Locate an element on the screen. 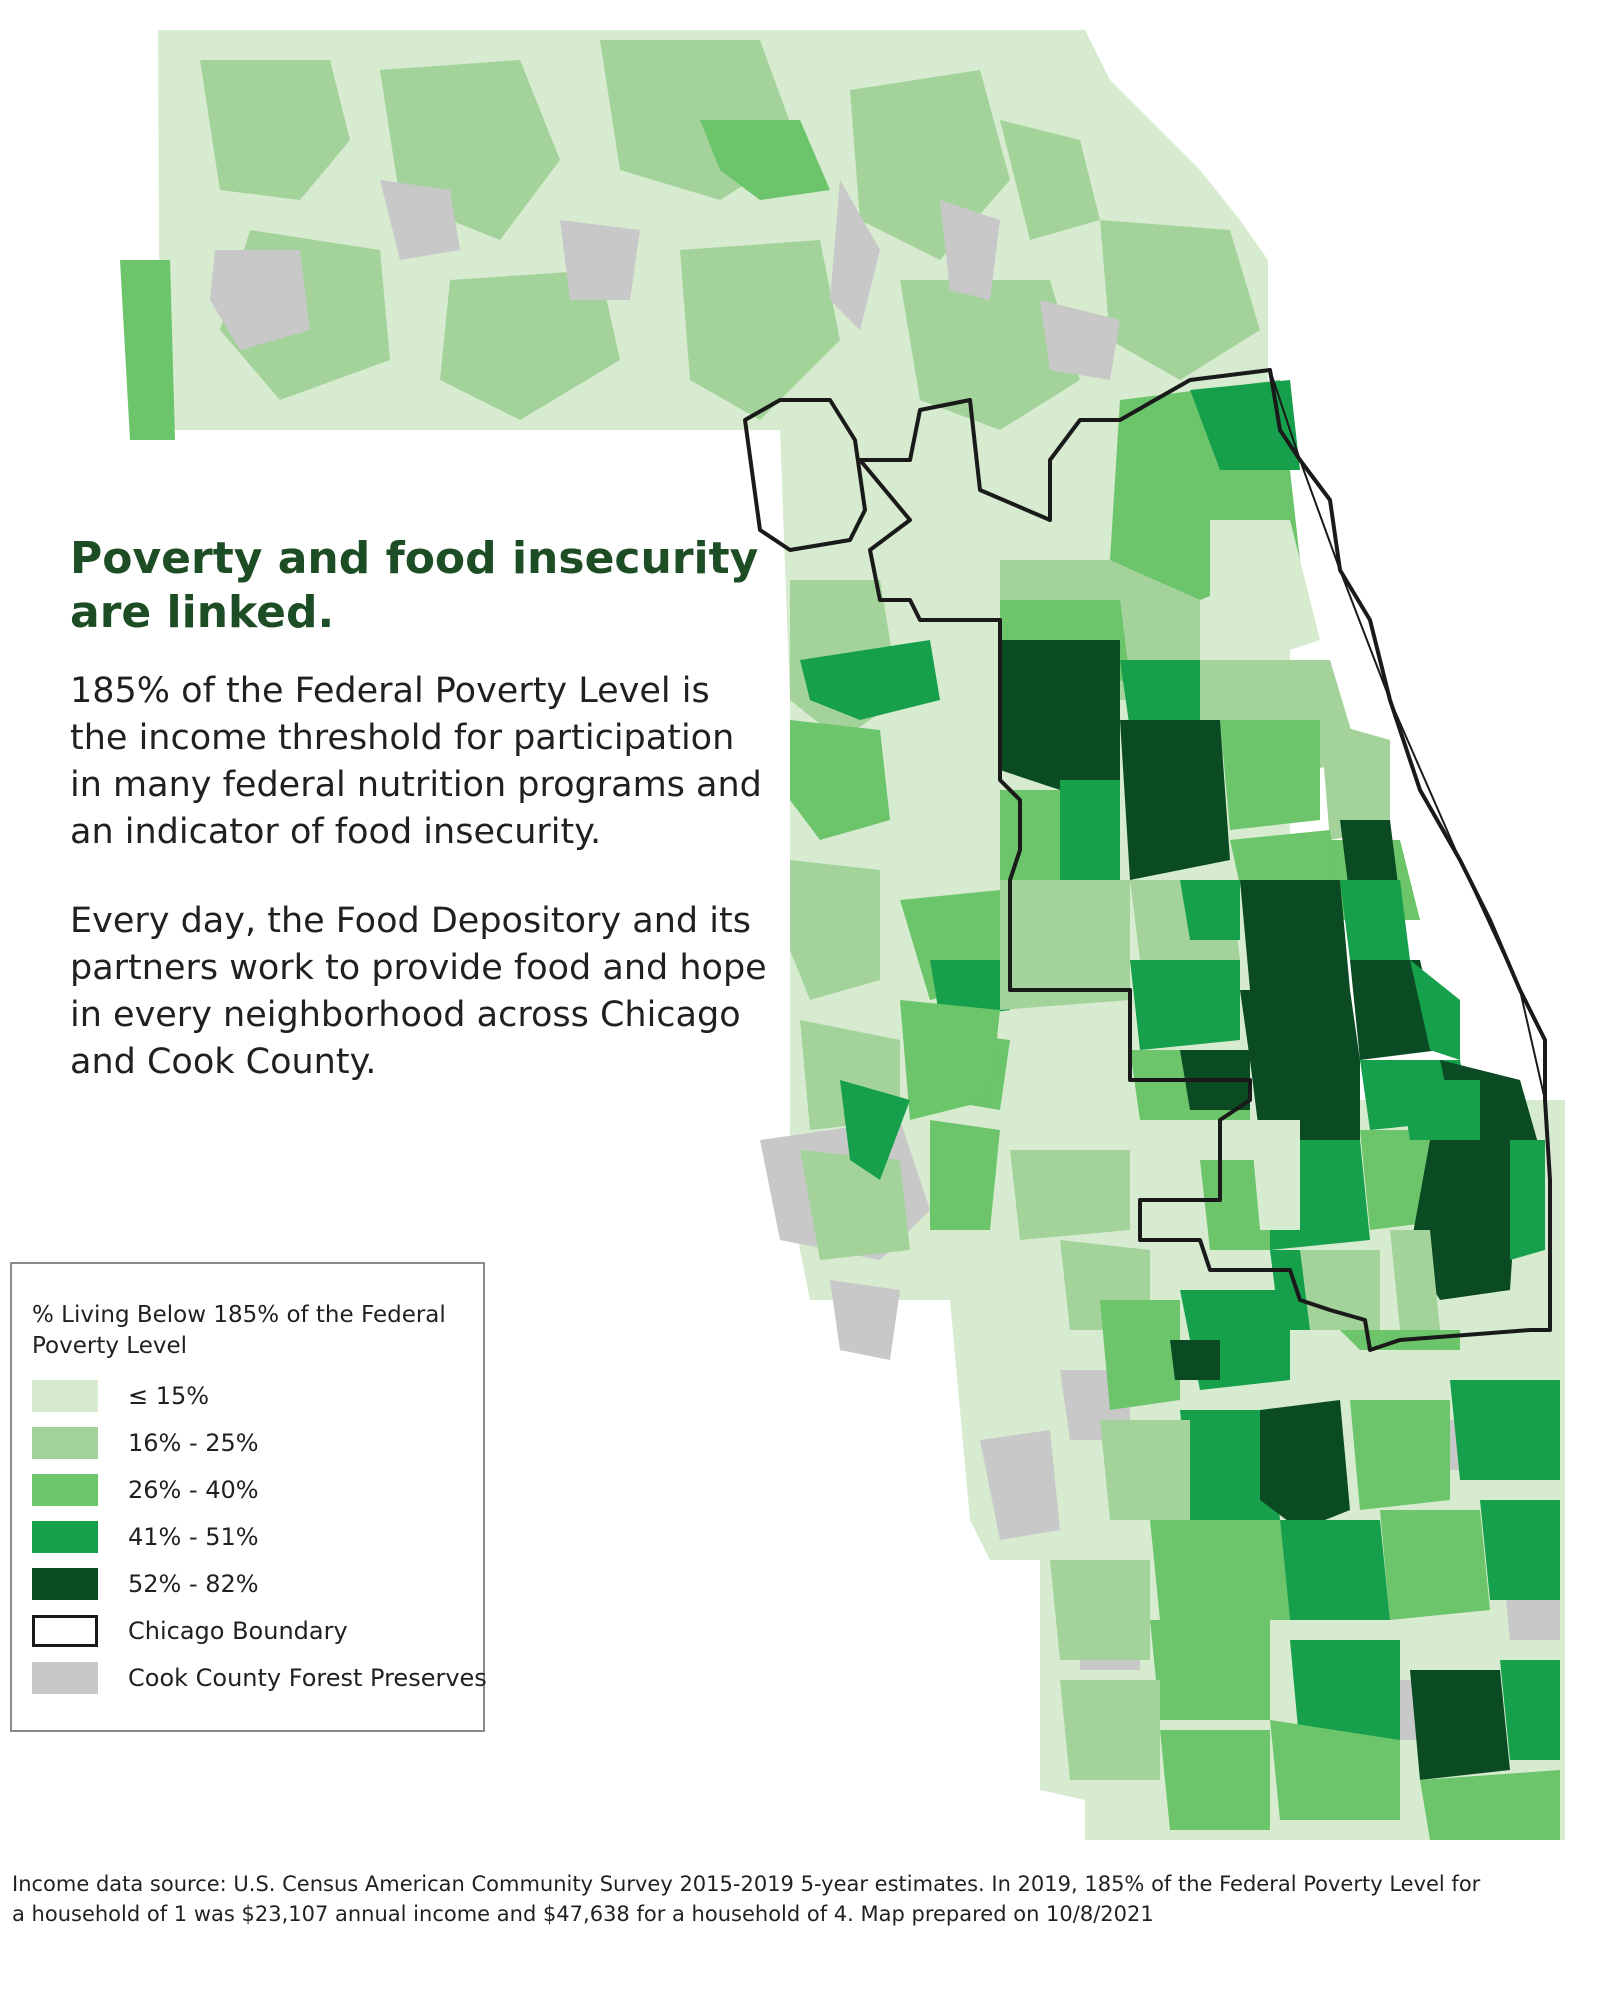 This screenshot has width=1622, height=2002. legend-item-forest-preserves: Cook County Forest Preserves is located at coordinates (259, 1678).